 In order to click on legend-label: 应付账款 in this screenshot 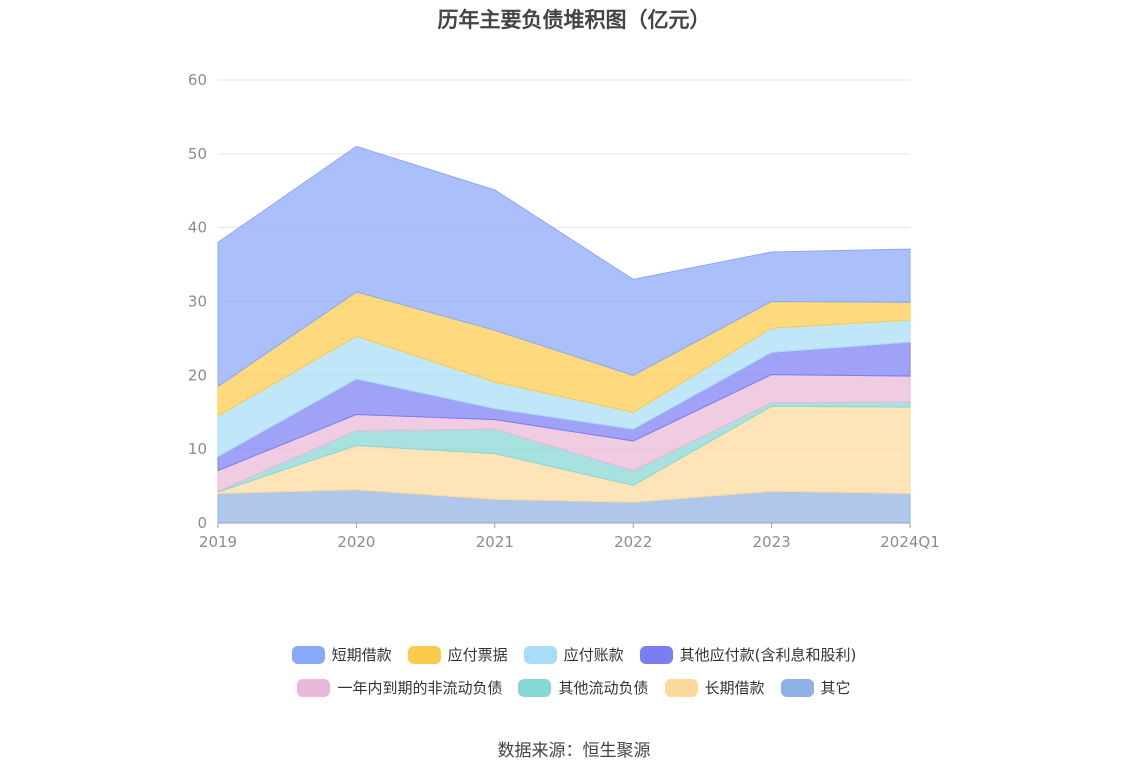, I will do `click(593, 655)`.